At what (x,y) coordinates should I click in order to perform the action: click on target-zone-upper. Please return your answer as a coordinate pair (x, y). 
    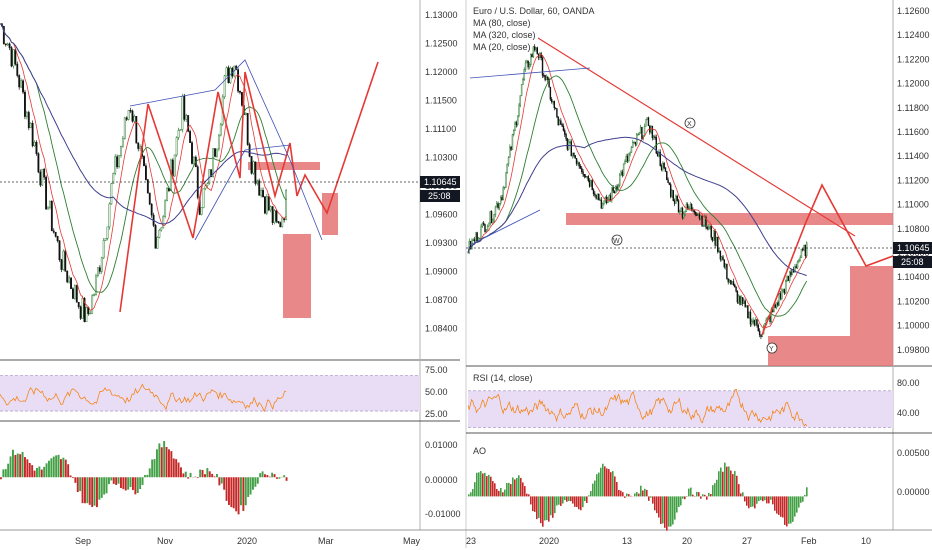
    Looking at the image, I should click on (871, 301).